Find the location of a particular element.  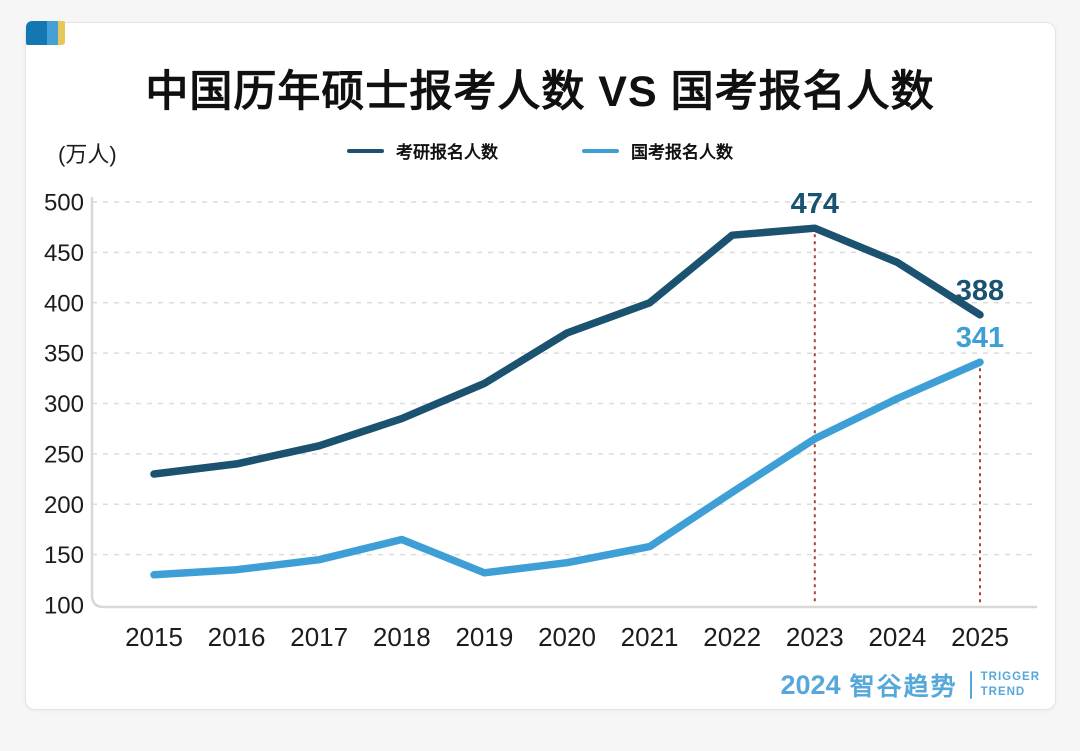

x-tick-label-2023: 2023 is located at coordinates (815, 637).